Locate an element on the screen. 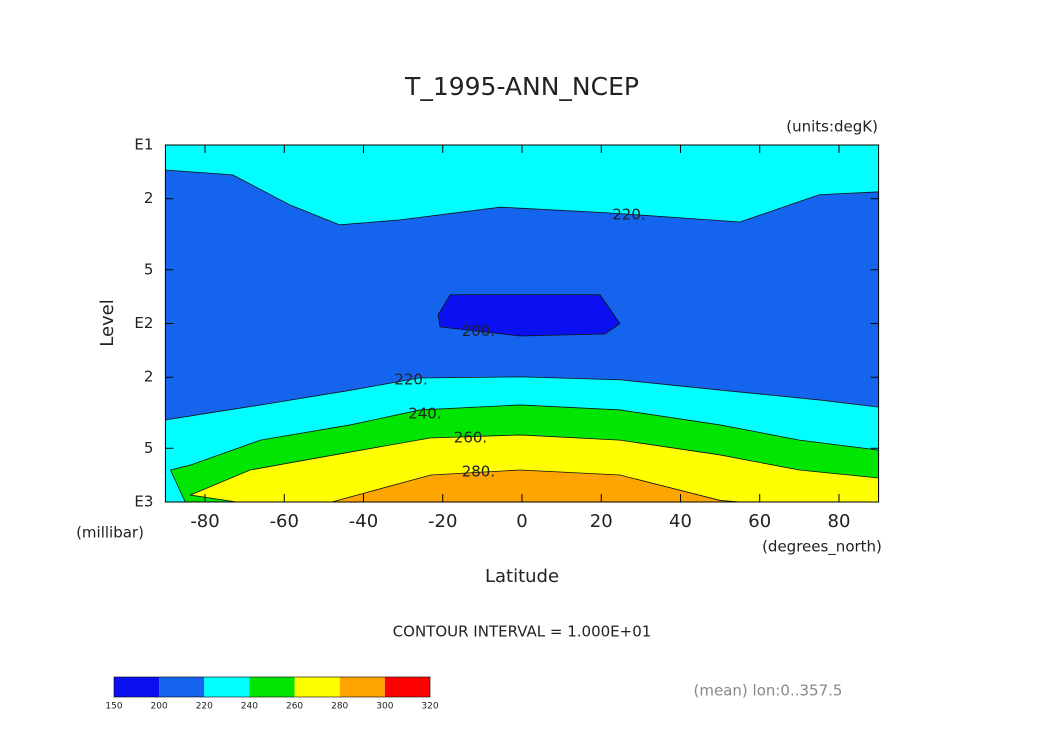  x-tick-label: 0 is located at coordinates (521, 521).